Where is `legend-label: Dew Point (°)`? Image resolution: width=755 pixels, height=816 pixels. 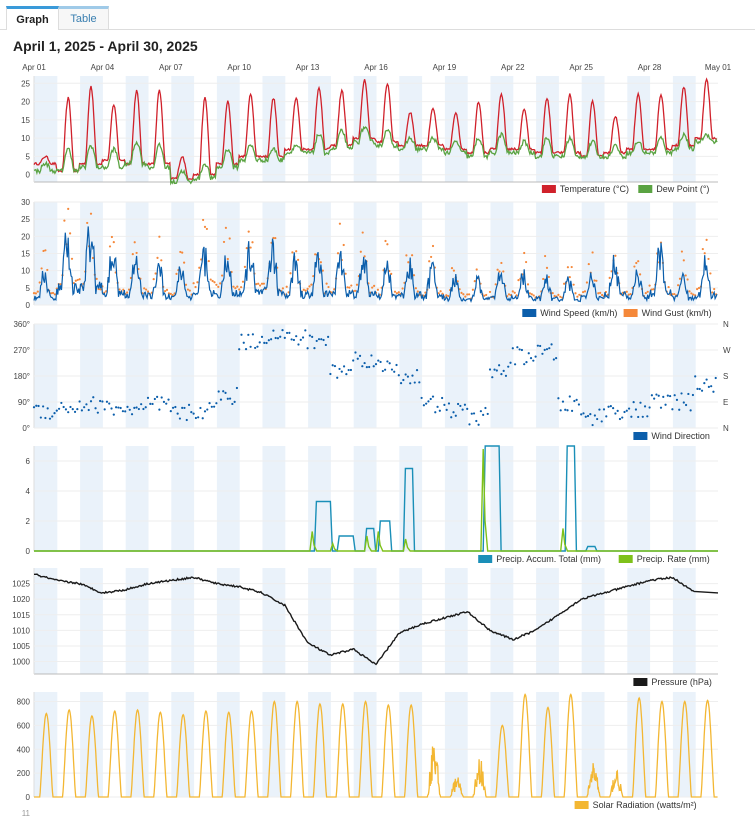
legend-label: Dew Point (°) is located at coordinates (682, 189).